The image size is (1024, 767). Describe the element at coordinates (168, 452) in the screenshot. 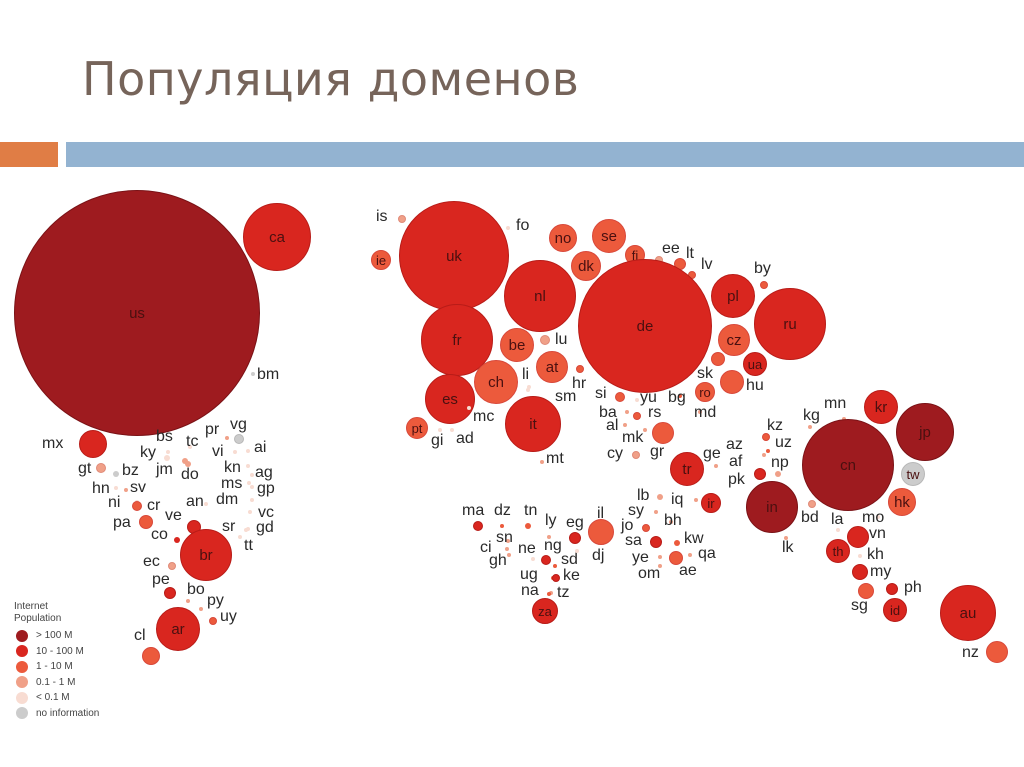

I see `bubble-bs` at that location.